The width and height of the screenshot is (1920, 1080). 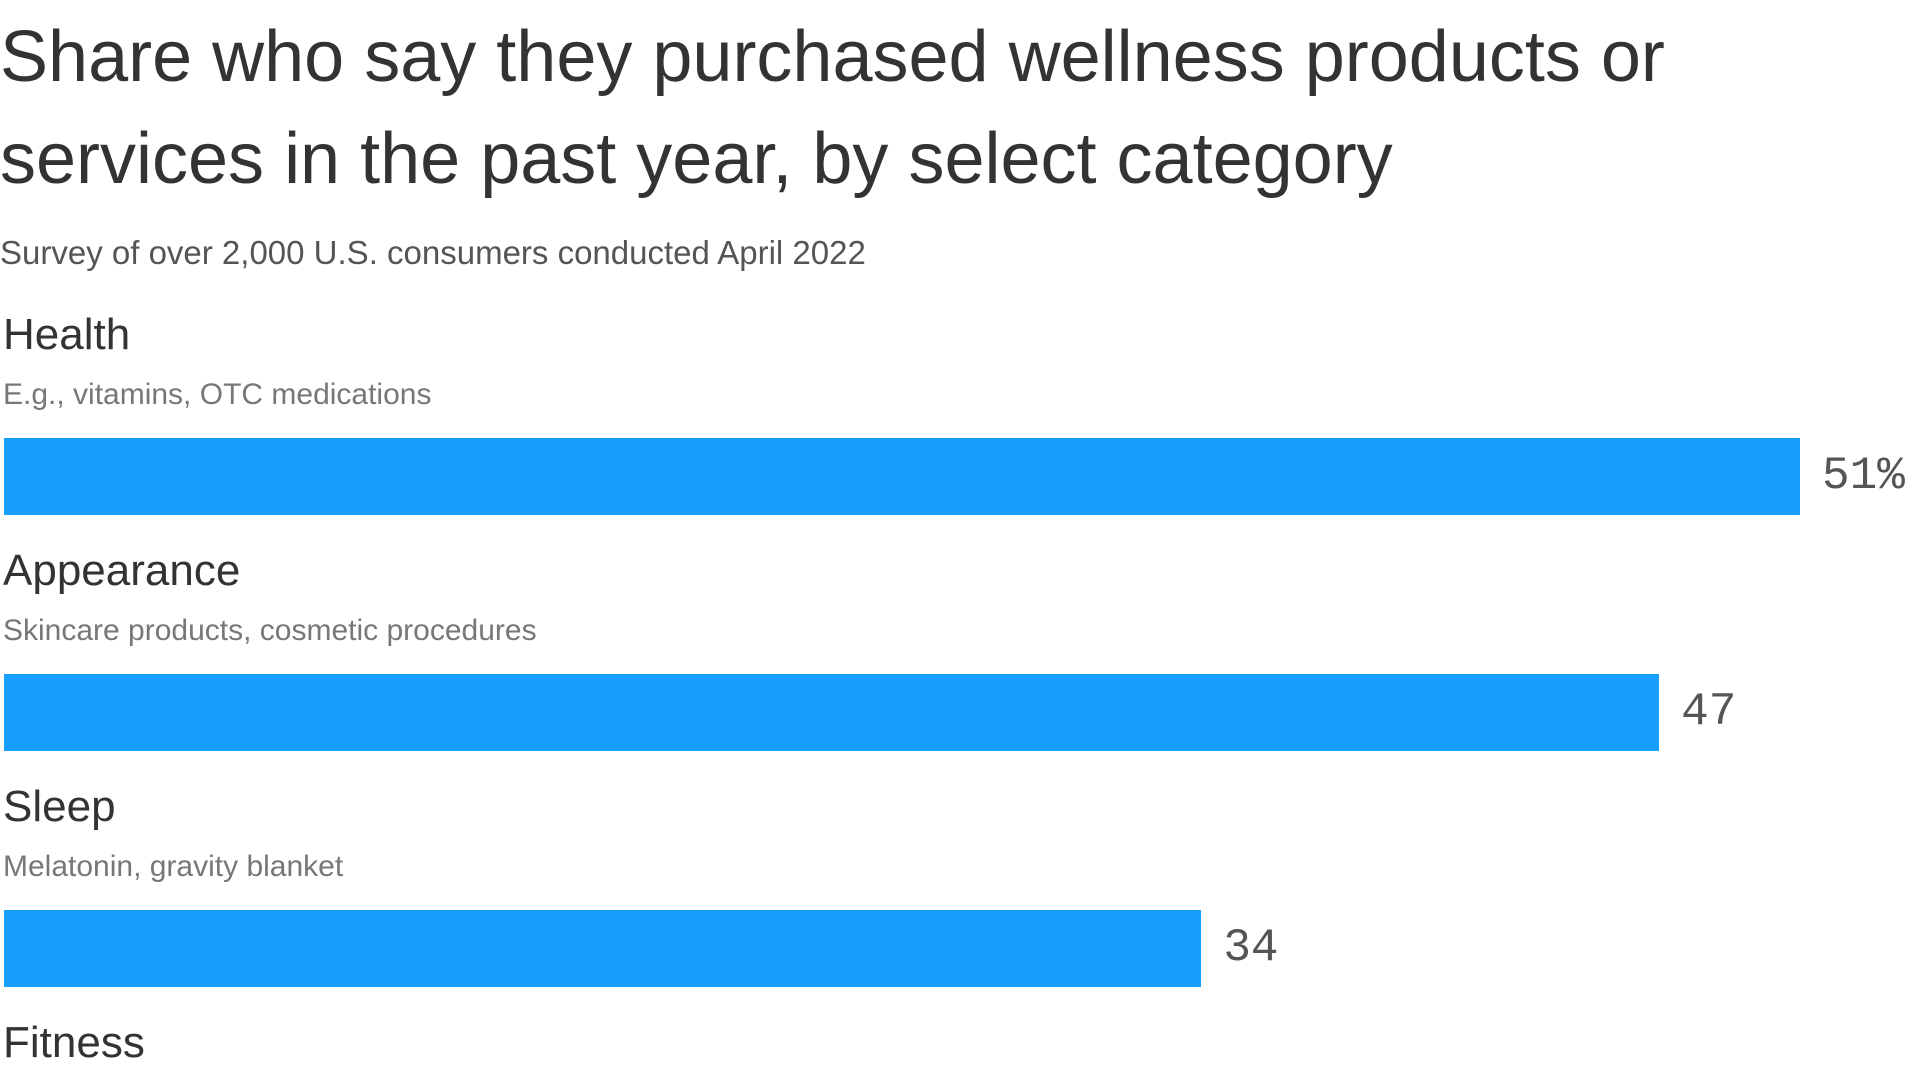 I want to click on category-description: E.g., vitamins, OTC medications, so click(x=217, y=394).